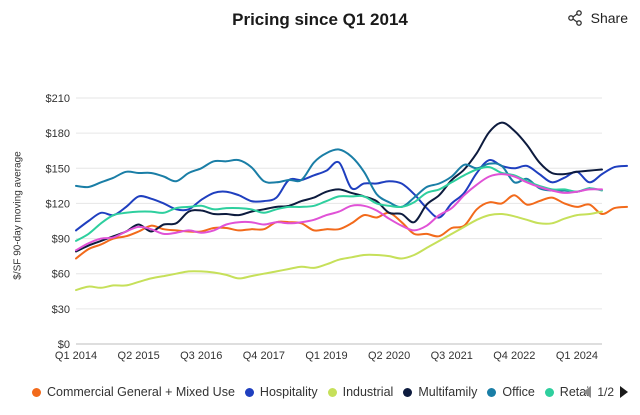 Image resolution: width=640 pixels, height=415 pixels. I want to click on legend-item: Commercial General + Mixed Use, so click(133, 392).